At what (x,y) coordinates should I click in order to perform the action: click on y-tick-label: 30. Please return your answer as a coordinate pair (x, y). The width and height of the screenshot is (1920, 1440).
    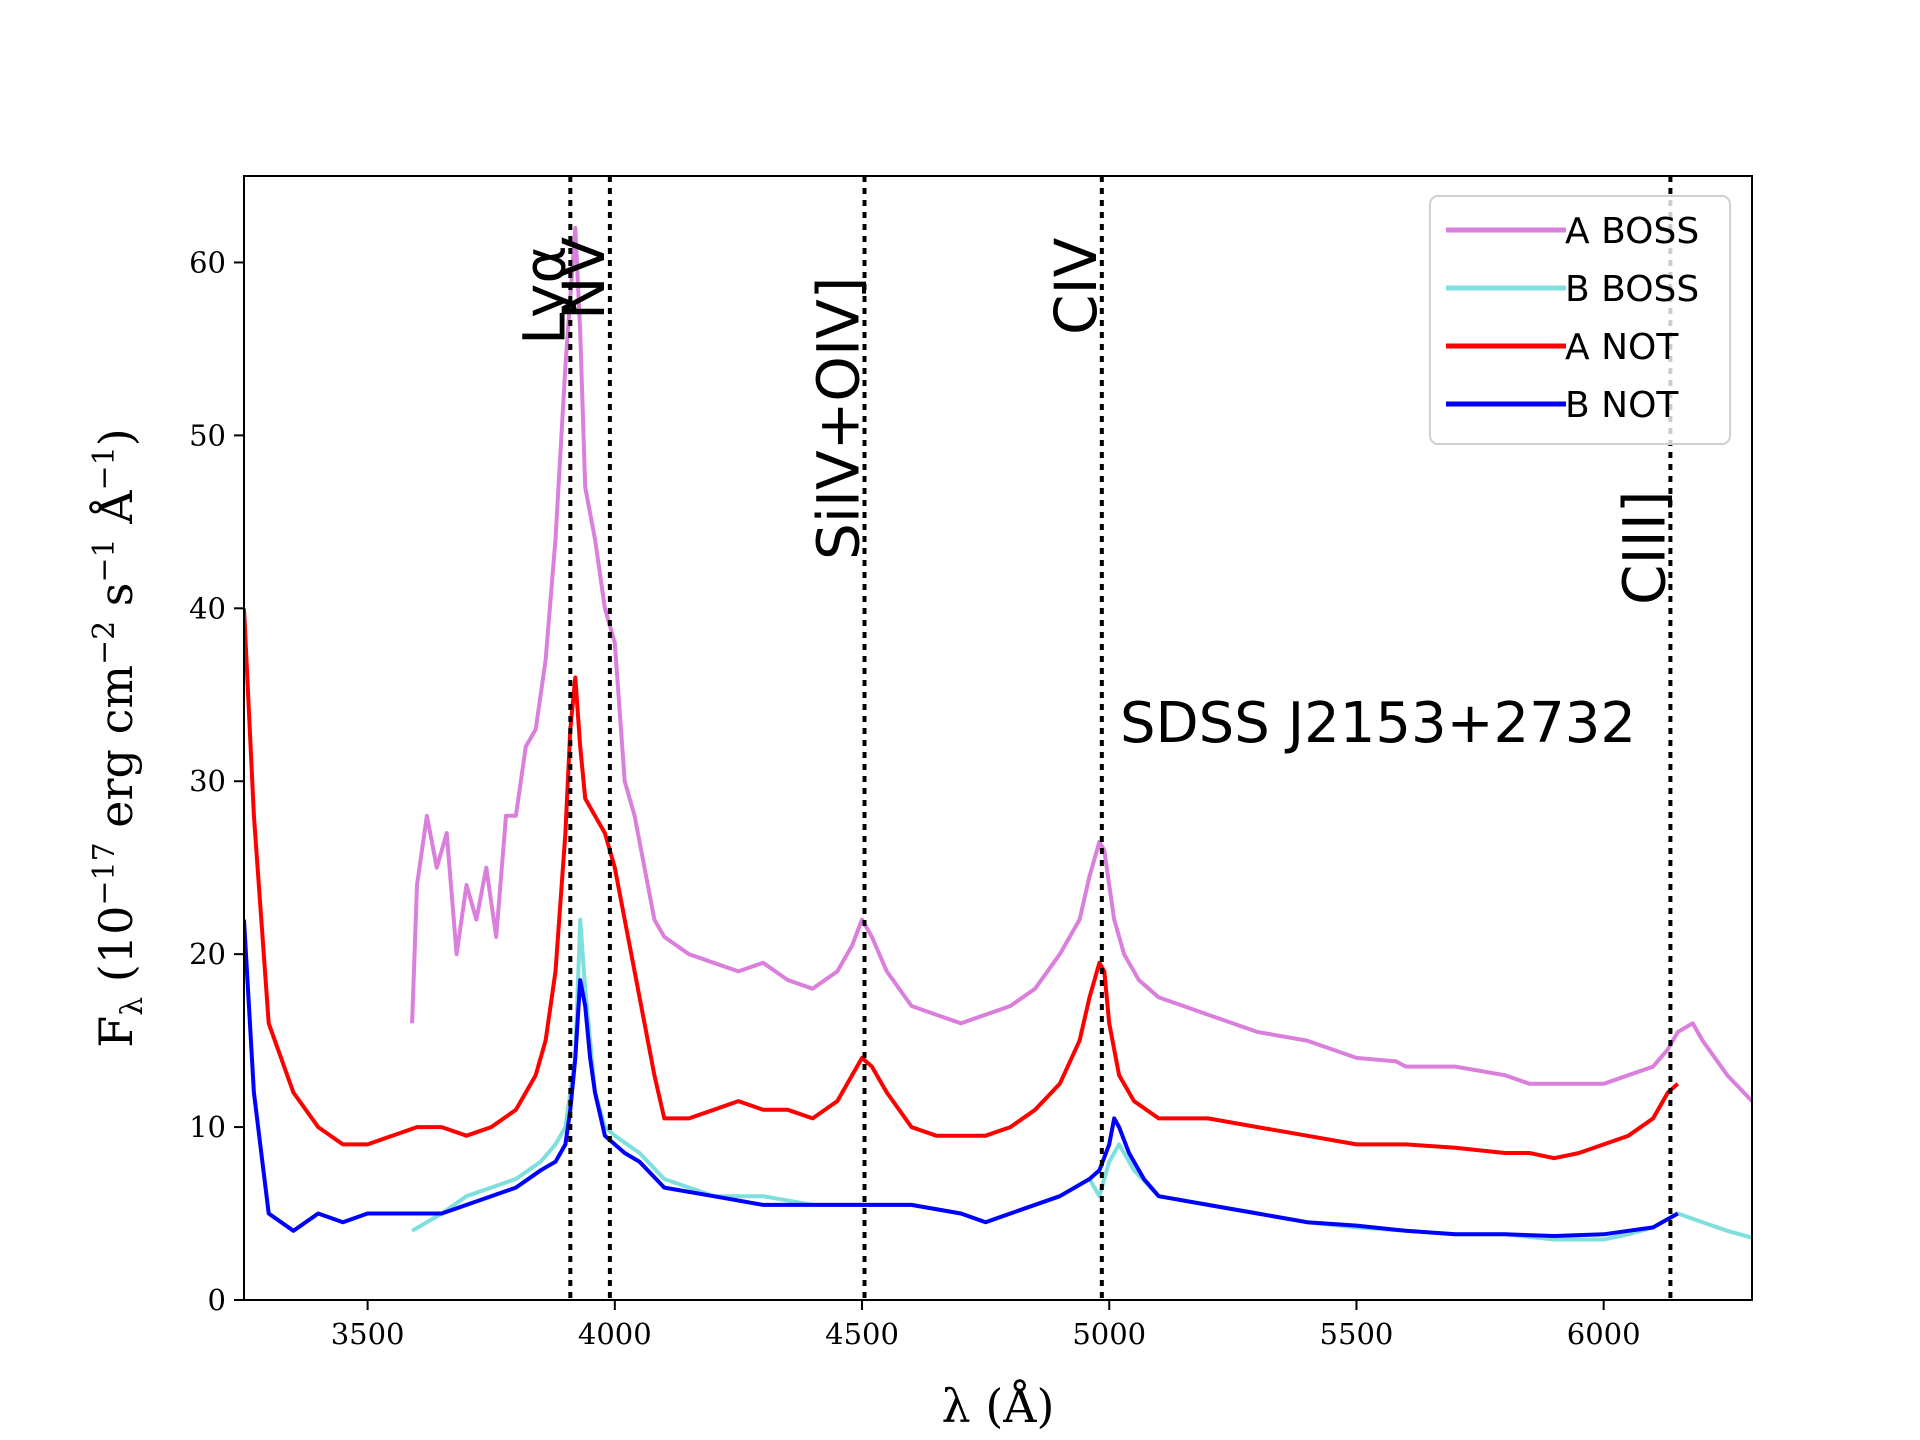
    Looking at the image, I should click on (207, 781).